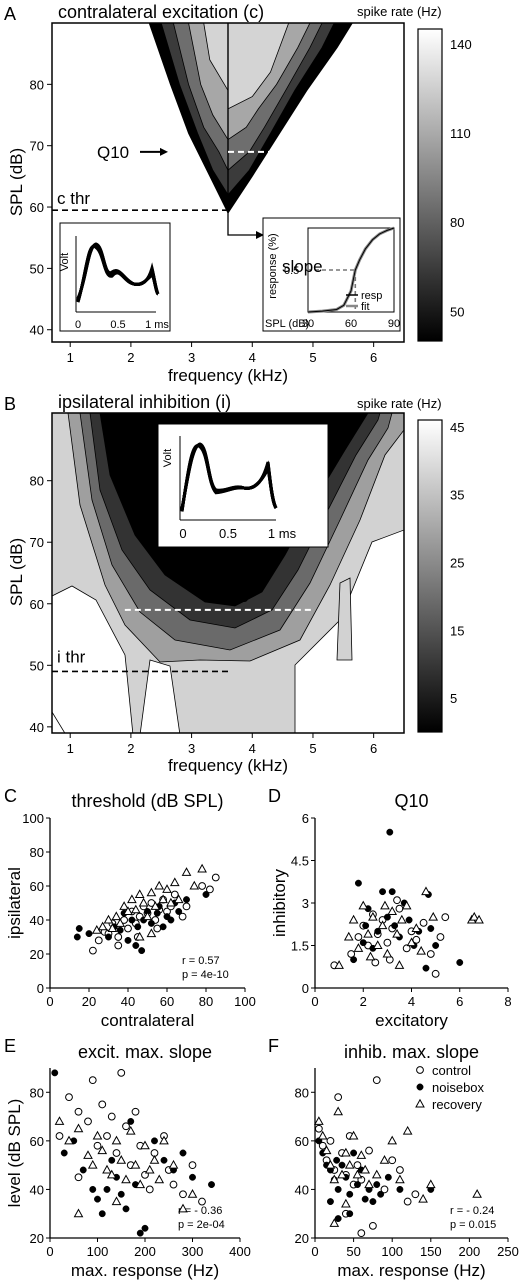 The image size is (519, 1280). Describe the element at coordinates (145, 1052) in the screenshot. I see `chart-title: excit. max. slope` at that location.